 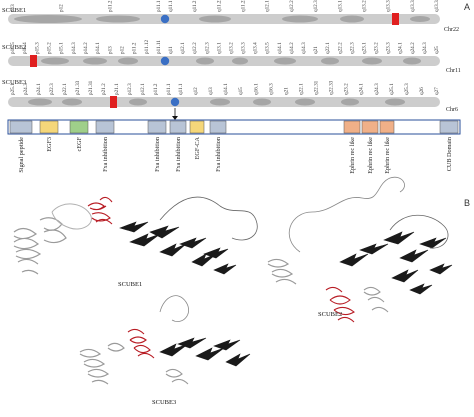 I want to click on structure-scube3: SCUBE3, so click(x=165, y=350).